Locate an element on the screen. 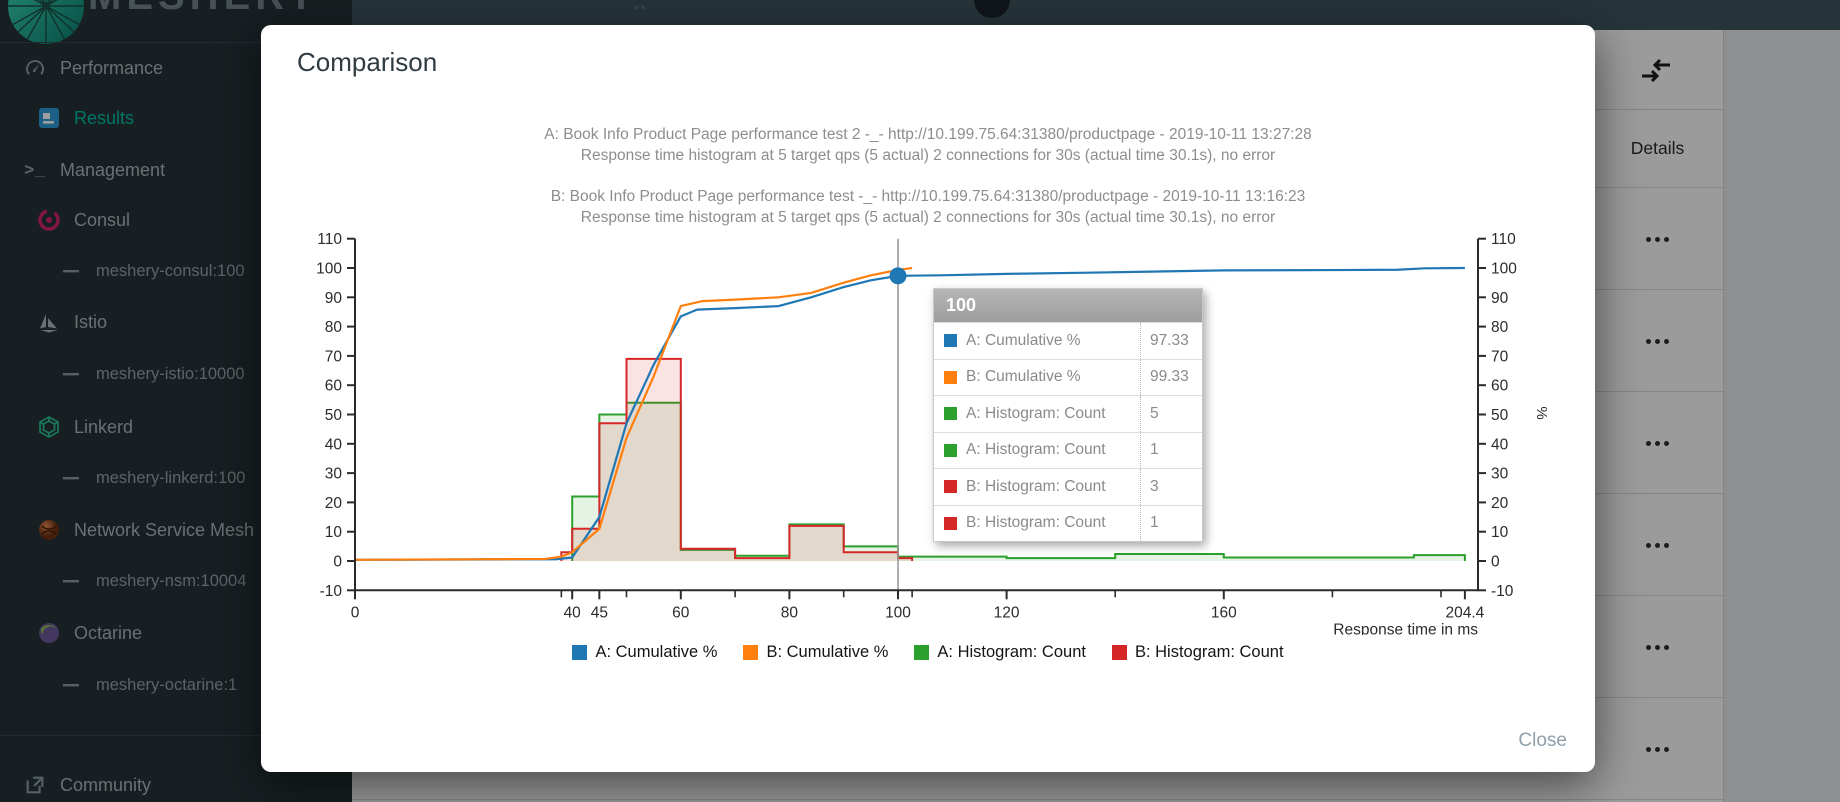 The image size is (1840, 802). close-button: Close is located at coordinates (1542, 740).